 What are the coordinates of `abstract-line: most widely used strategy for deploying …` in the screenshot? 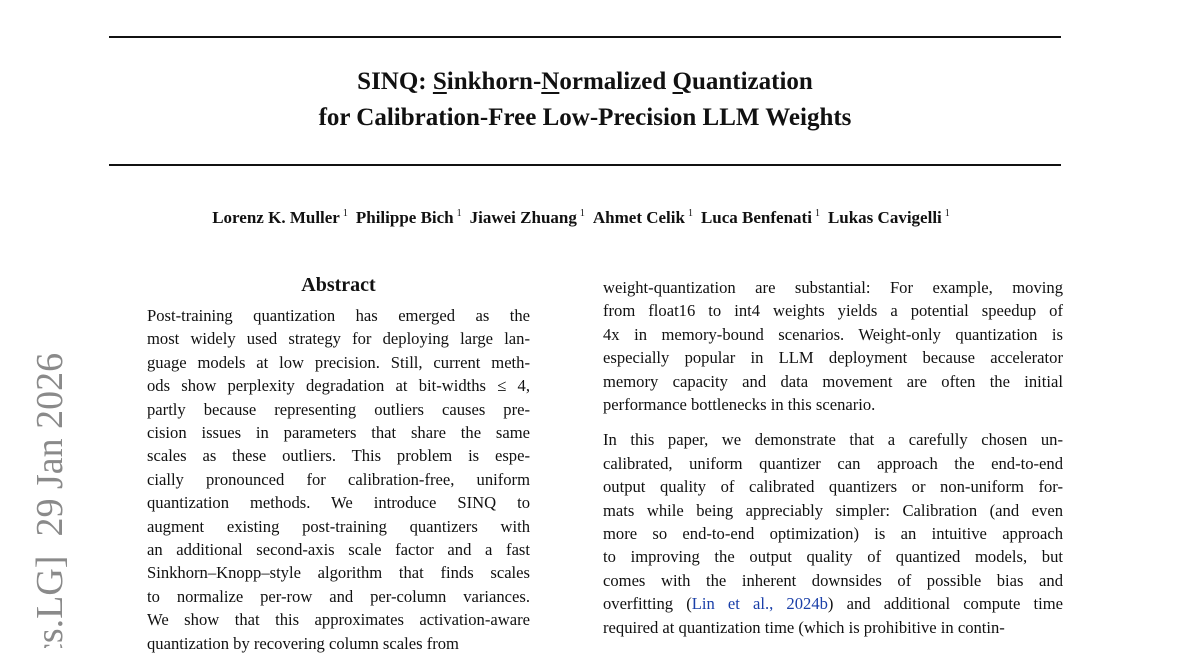 It's located at (338, 339).